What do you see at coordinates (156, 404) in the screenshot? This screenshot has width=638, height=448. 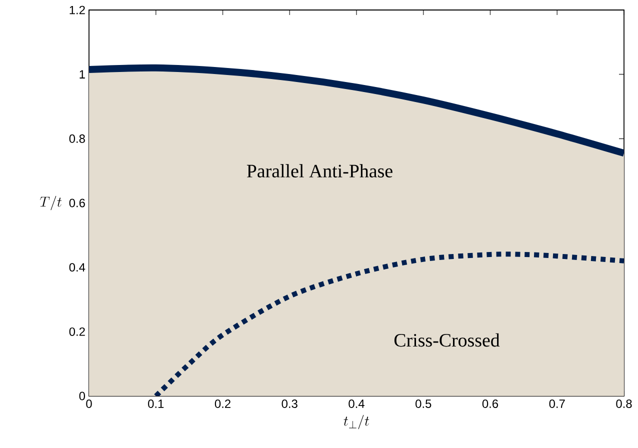 I see `x-tick-label: 0.1` at bounding box center [156, 404].